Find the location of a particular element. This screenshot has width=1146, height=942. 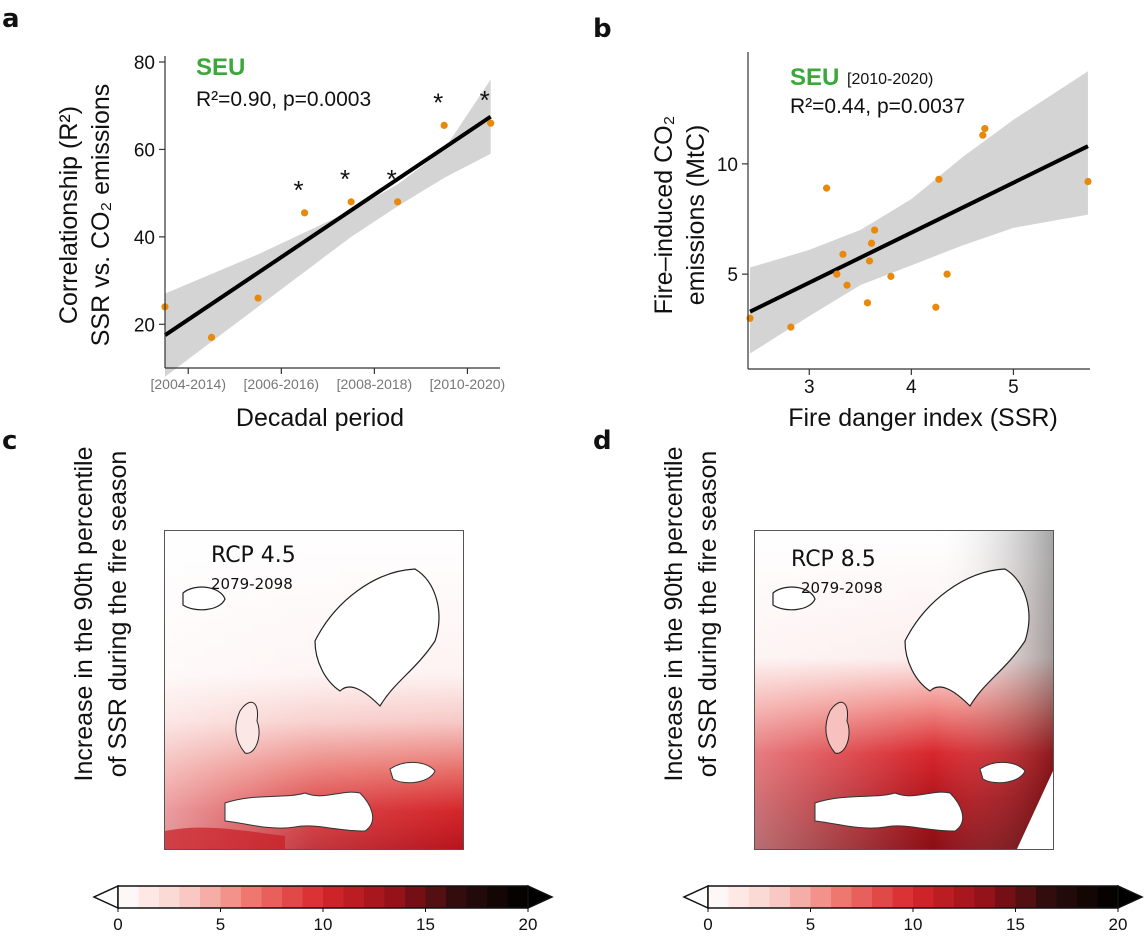

points-a is located at coordinates (328, 230).